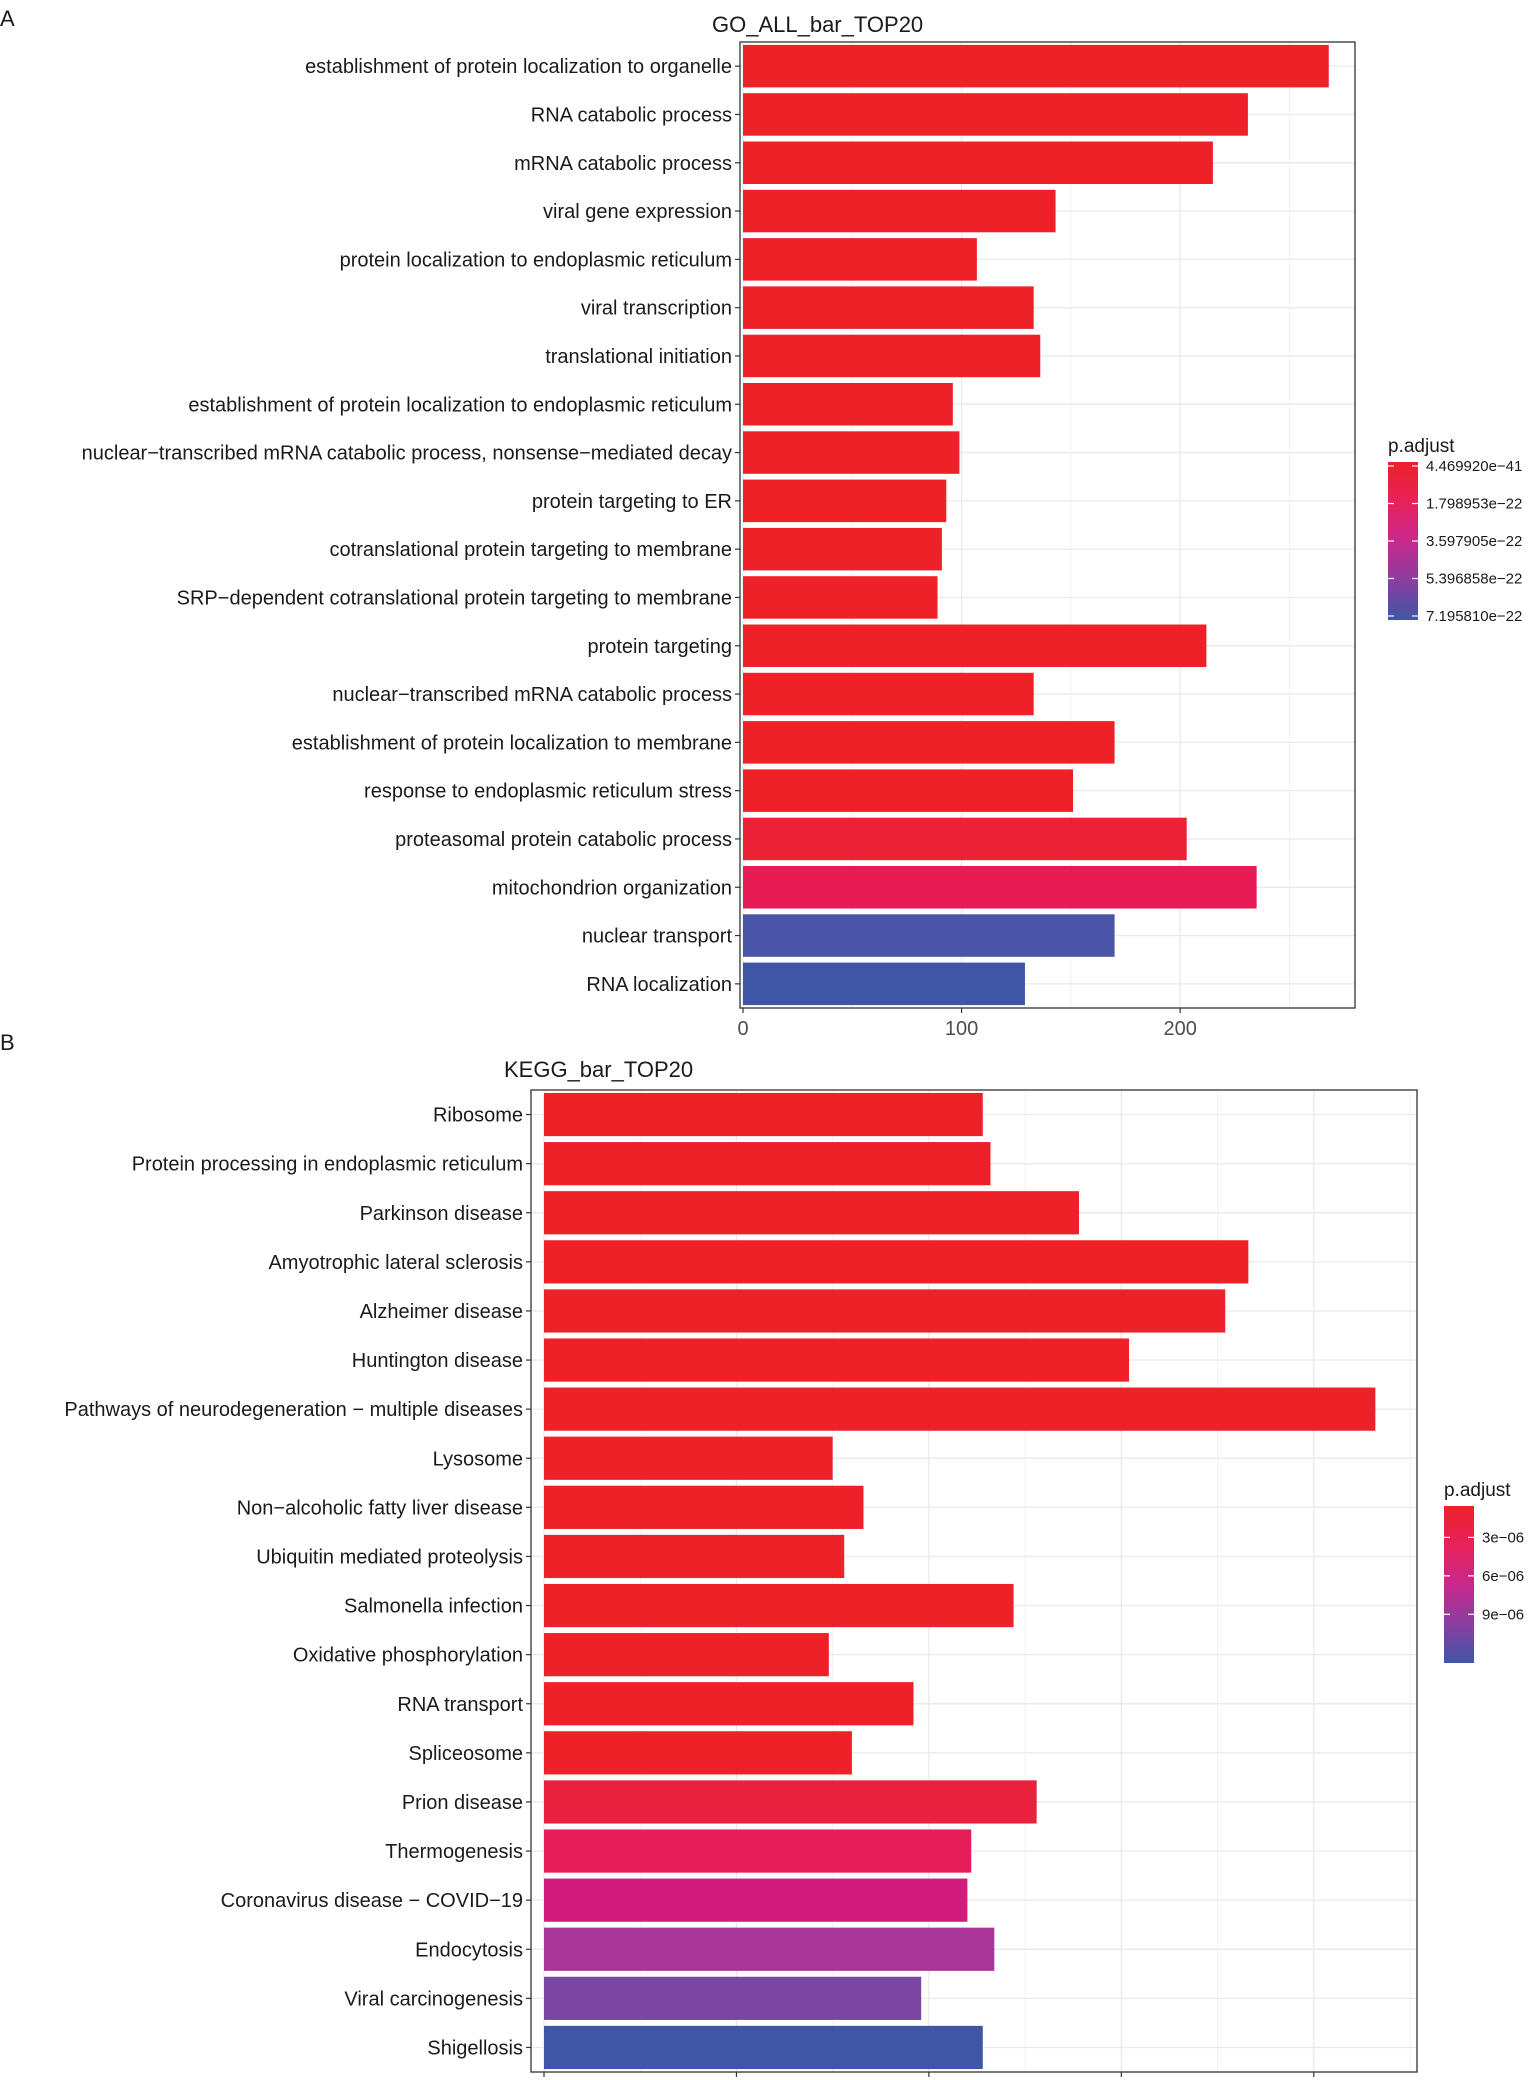 Image resolution: width=1535 pixels, height=2080 pixels. Describe the element at coordinates (380, 1508) in the screenshot. I see `category-label: Non−alcoholic fatty liver disease` at that location.